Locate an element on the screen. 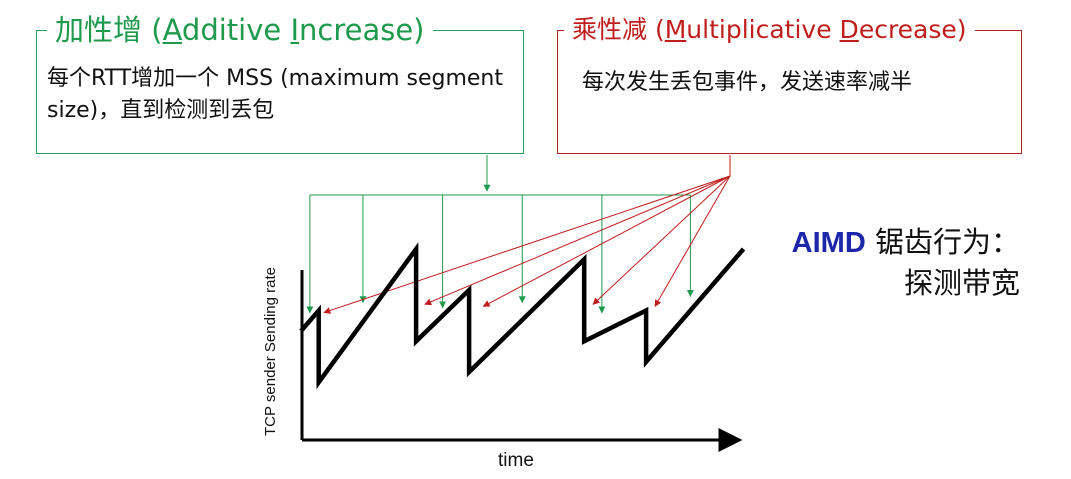 Image resolution: width=1071 pixels, height=479 pixels. x-axis-label: time is located at coordinates (516, 460).